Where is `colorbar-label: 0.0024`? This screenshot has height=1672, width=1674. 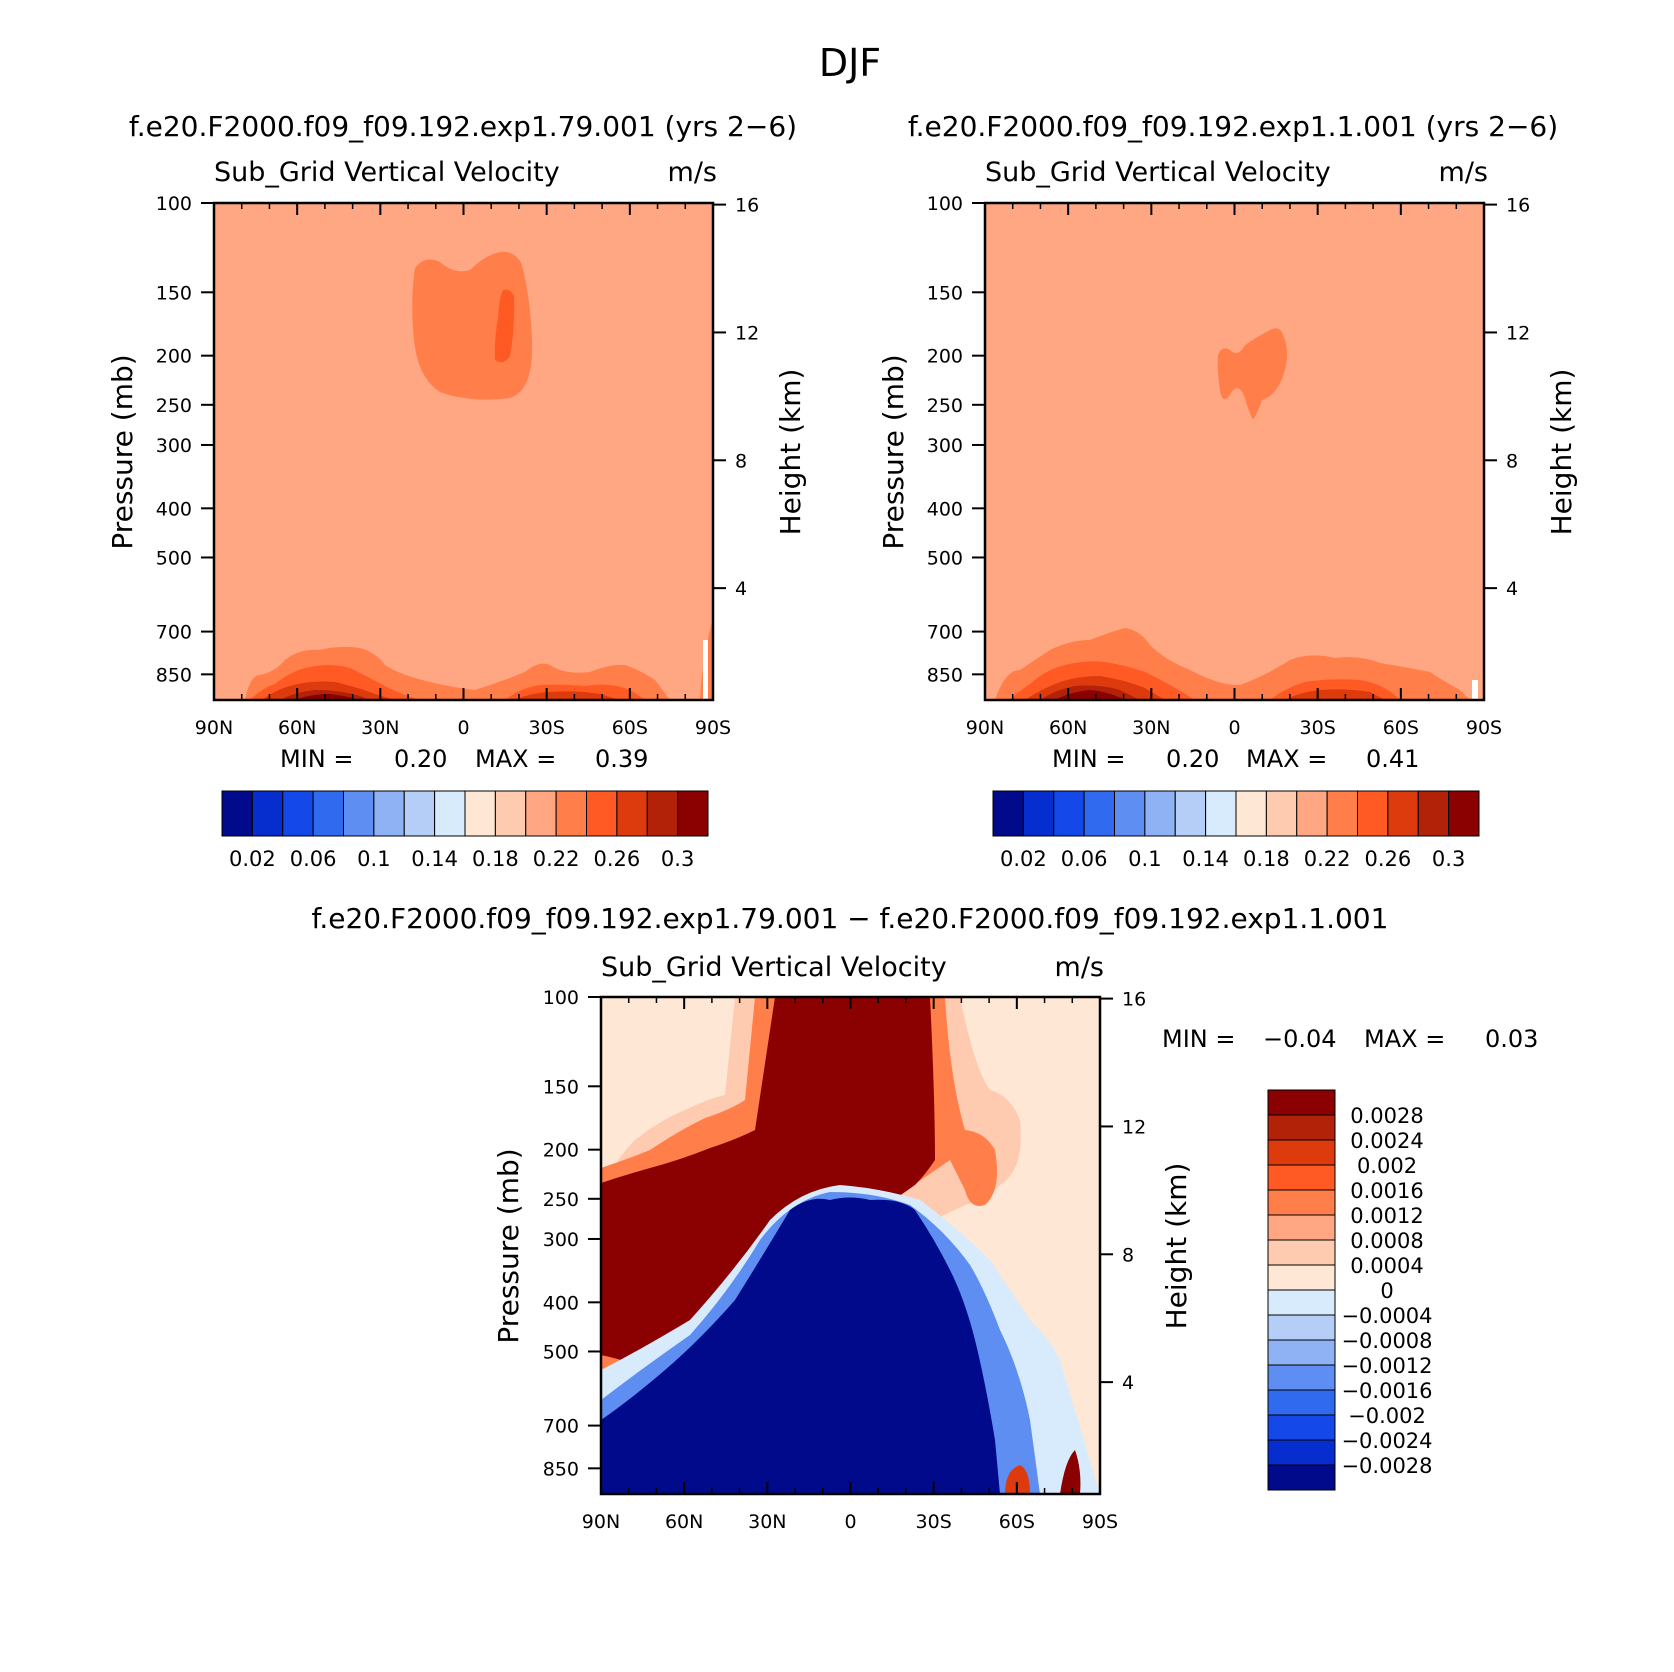
colorbar-label: 0.0024 is located at coordinates (1386, 1141).